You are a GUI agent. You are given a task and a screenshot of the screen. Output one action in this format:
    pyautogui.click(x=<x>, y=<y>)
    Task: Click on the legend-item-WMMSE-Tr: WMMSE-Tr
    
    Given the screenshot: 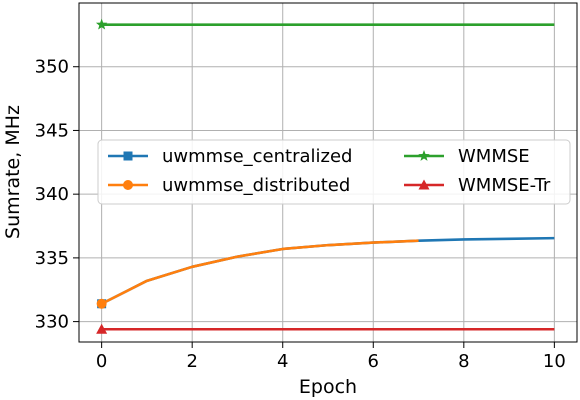 What is the action you would take?
    pyautogui.click(x=477, y=185)
    